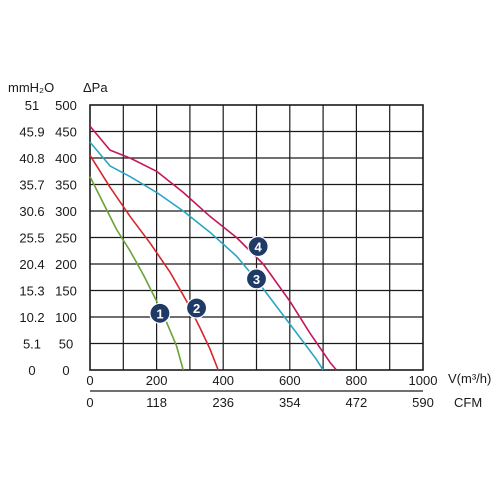  I want to click on curve-marker-4: 4, so click(258, 246).